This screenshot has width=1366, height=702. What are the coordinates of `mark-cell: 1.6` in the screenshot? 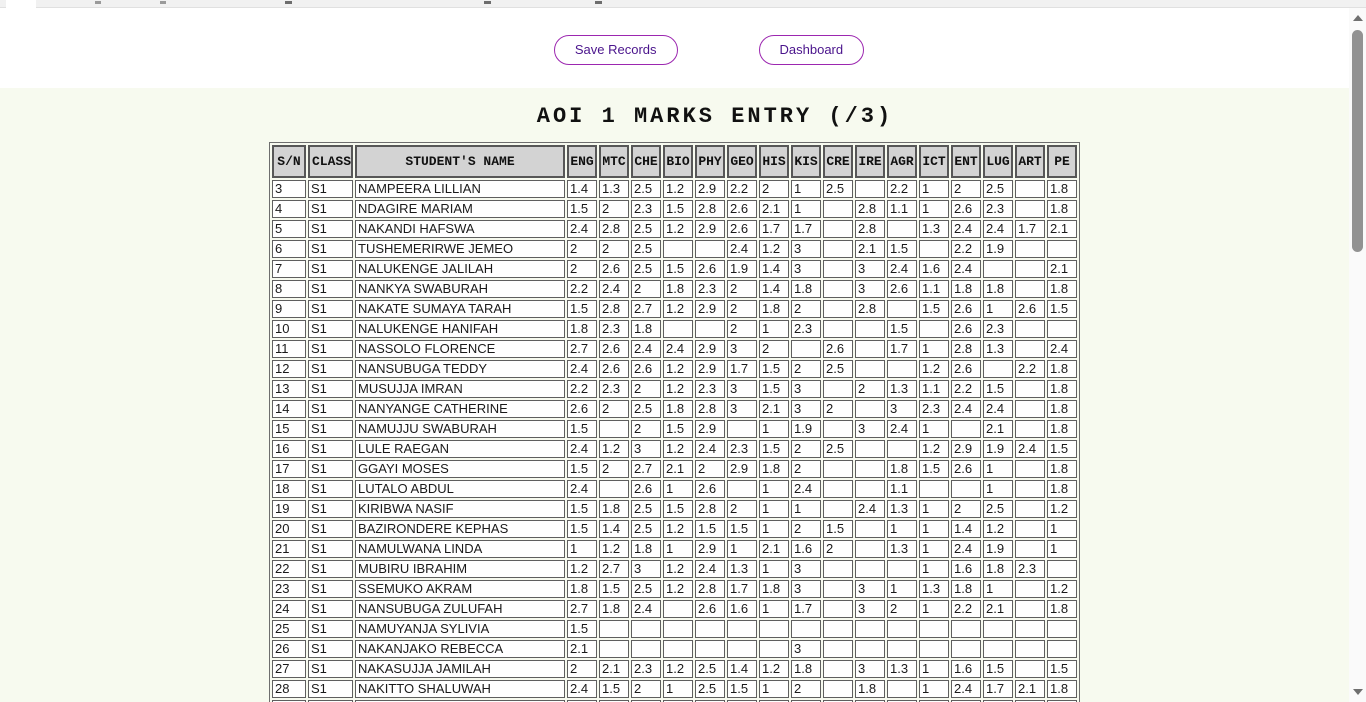 It's located at (742, 609).